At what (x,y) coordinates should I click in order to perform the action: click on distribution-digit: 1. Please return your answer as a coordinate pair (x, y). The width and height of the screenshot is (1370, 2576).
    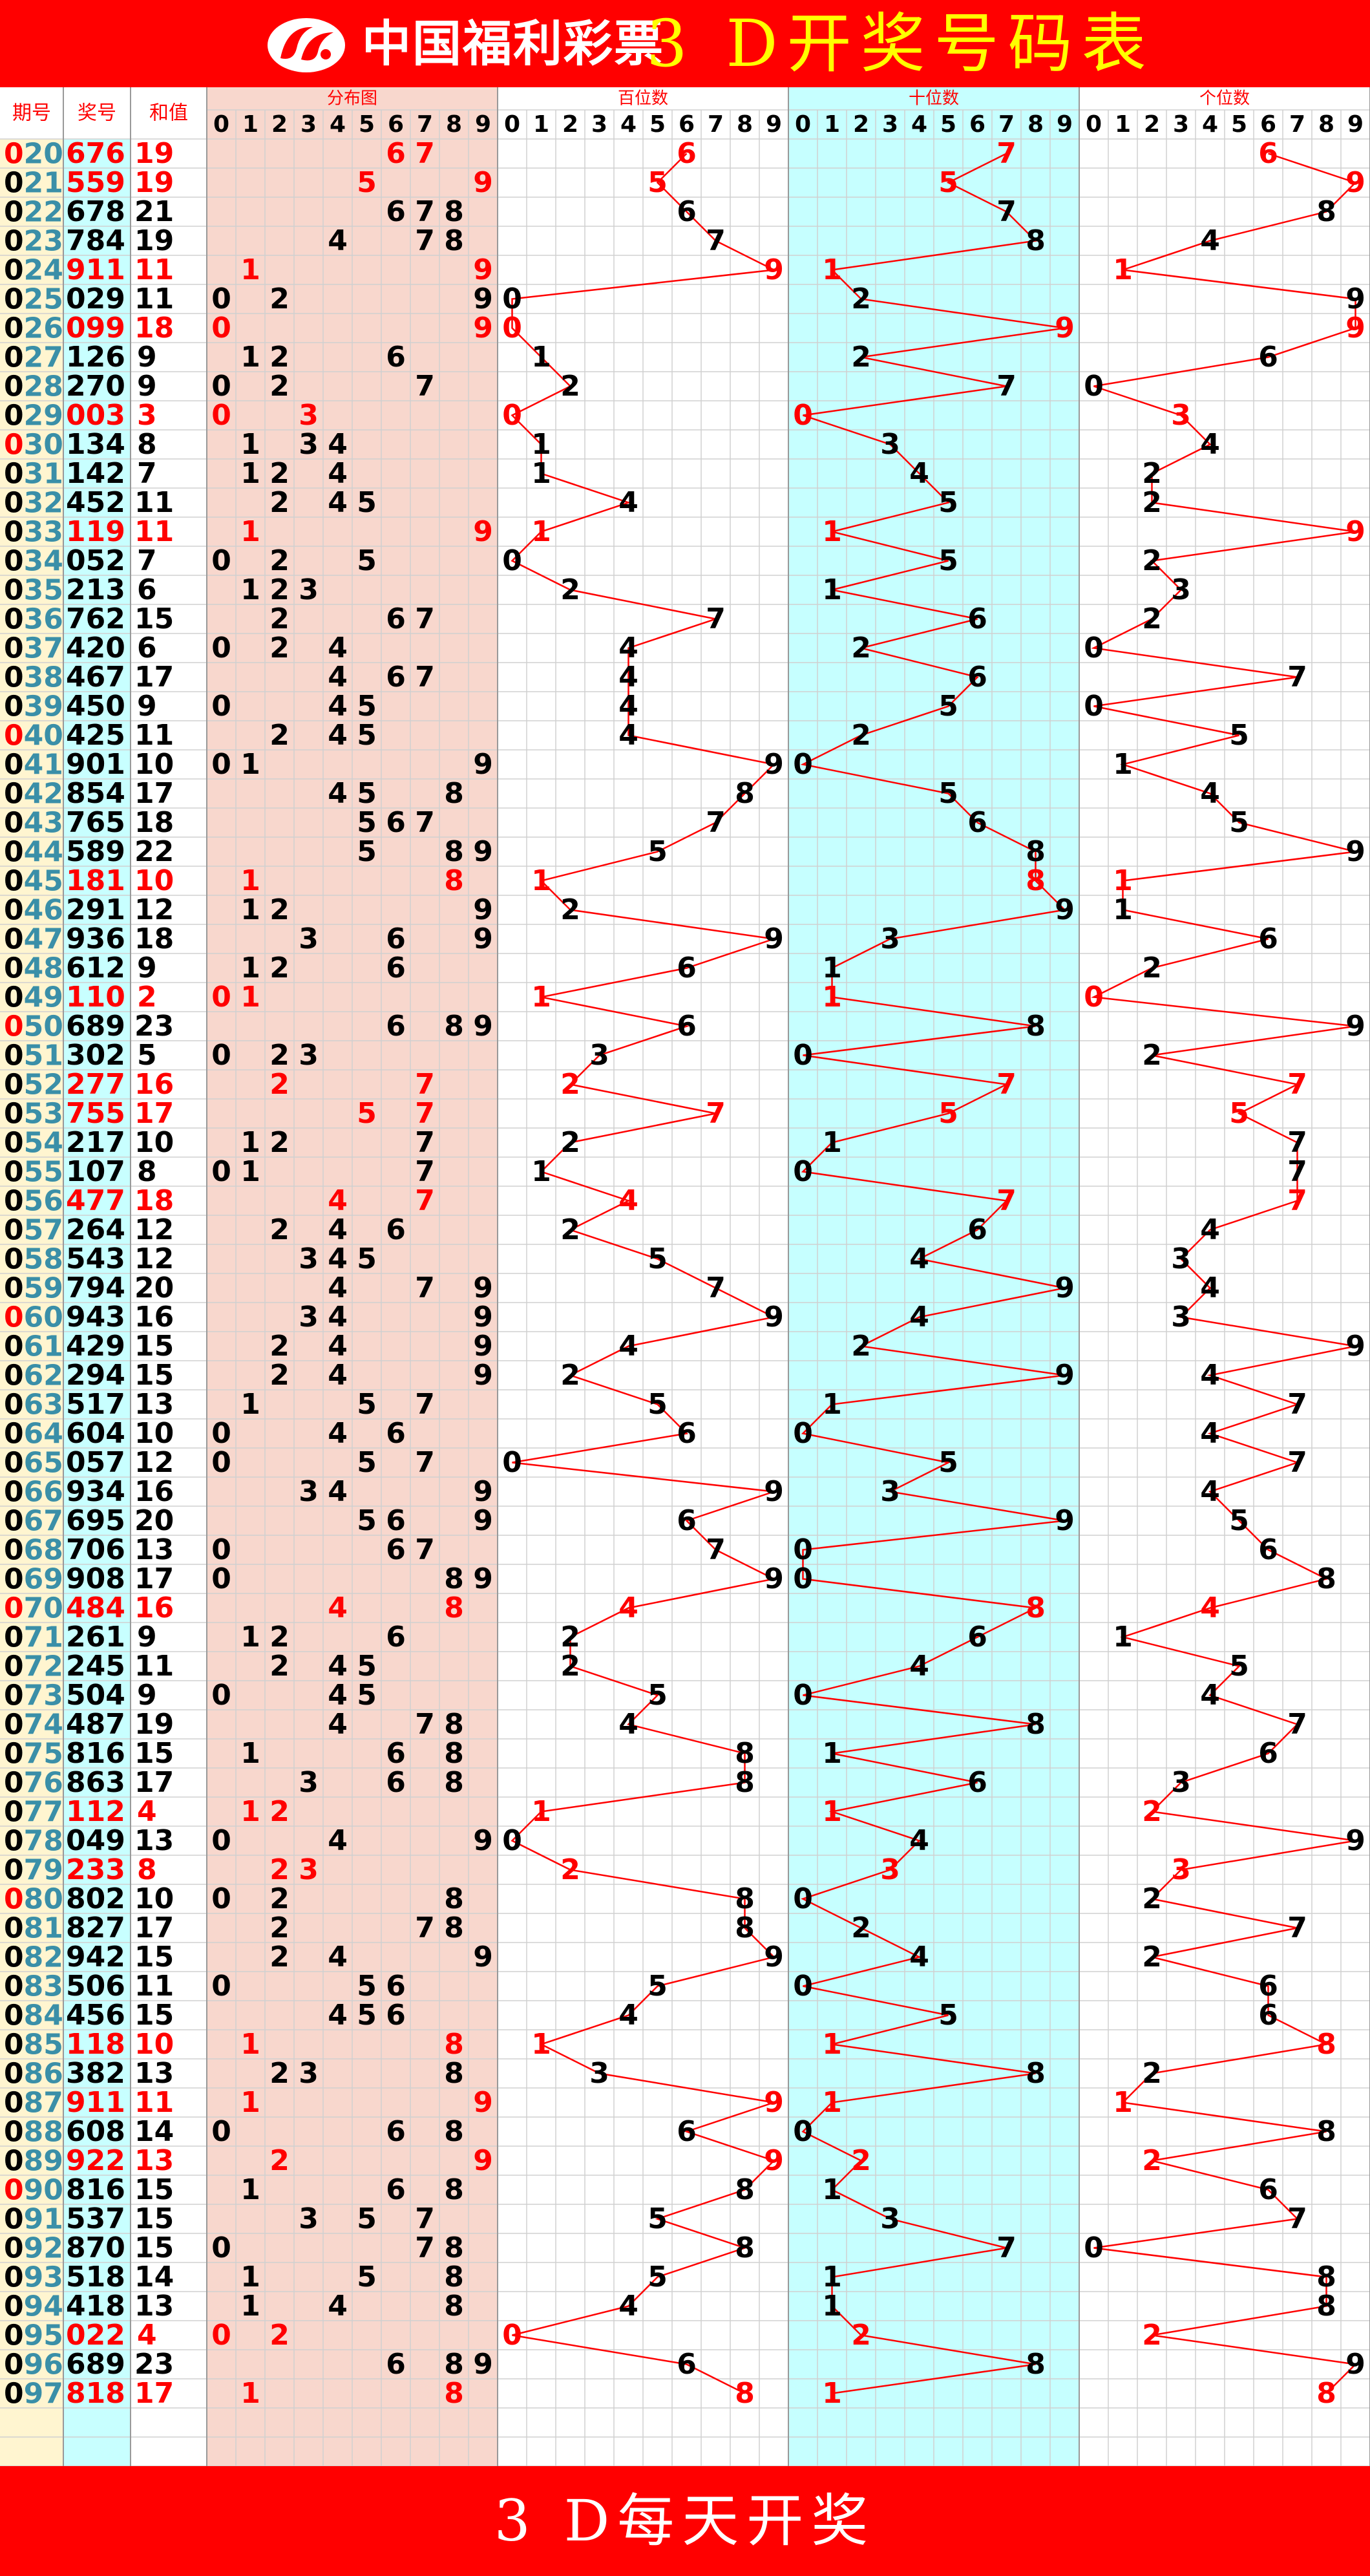
    Looking at the image, I should click on (250, 880).